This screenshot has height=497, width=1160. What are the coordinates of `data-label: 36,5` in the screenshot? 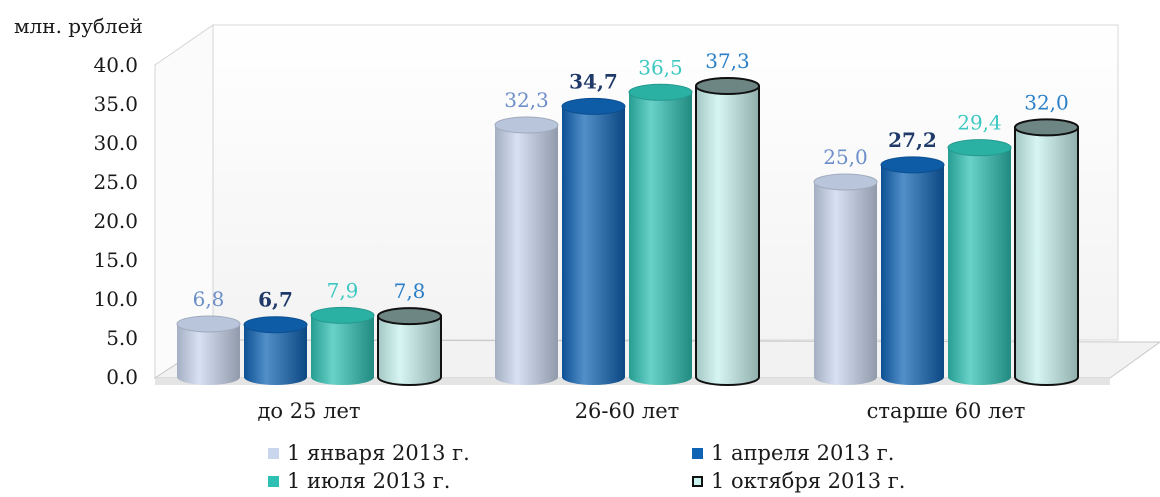 It's located at (660, 67).